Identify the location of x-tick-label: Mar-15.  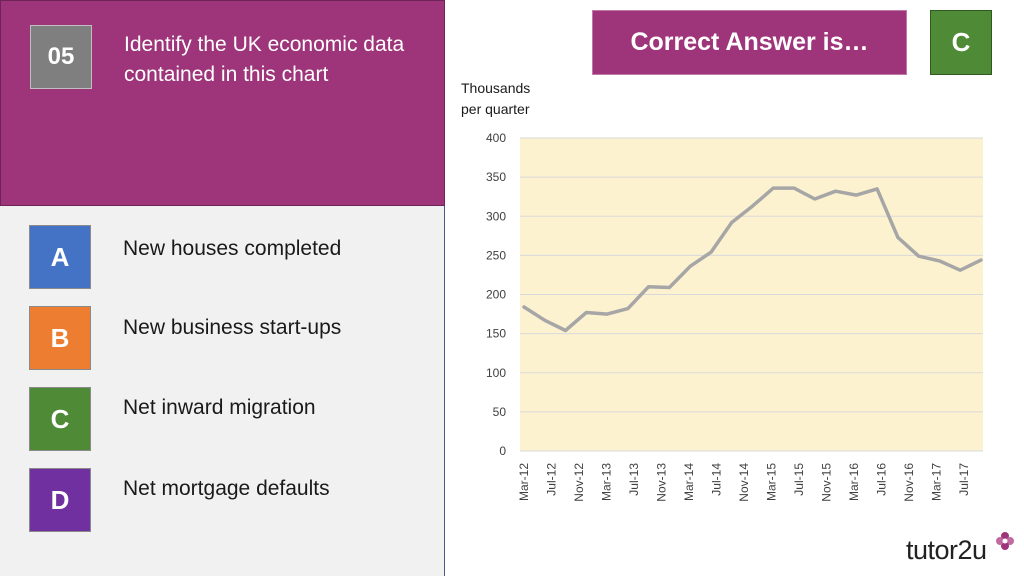
(772, 482).